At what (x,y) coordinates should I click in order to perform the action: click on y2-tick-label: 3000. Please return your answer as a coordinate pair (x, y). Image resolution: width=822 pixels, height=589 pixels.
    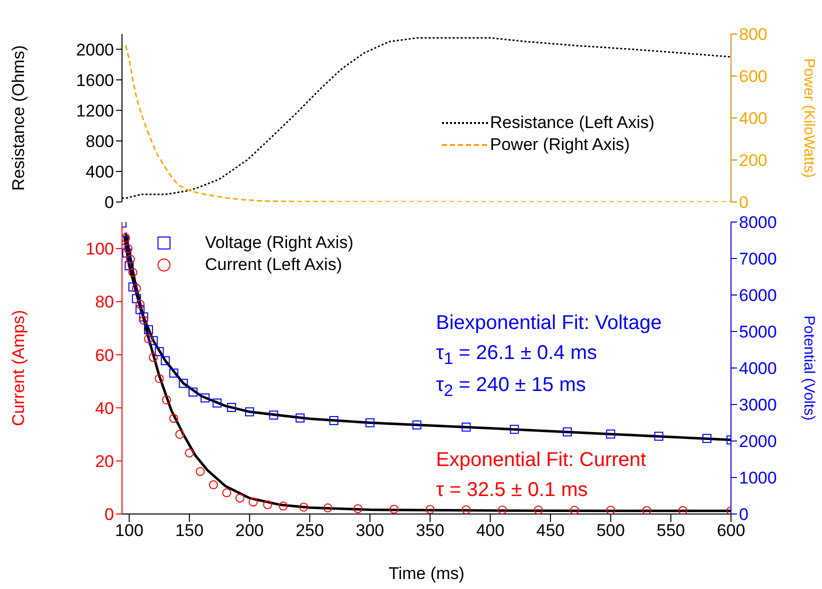
    Looking at the image, I should click on (758, 405).